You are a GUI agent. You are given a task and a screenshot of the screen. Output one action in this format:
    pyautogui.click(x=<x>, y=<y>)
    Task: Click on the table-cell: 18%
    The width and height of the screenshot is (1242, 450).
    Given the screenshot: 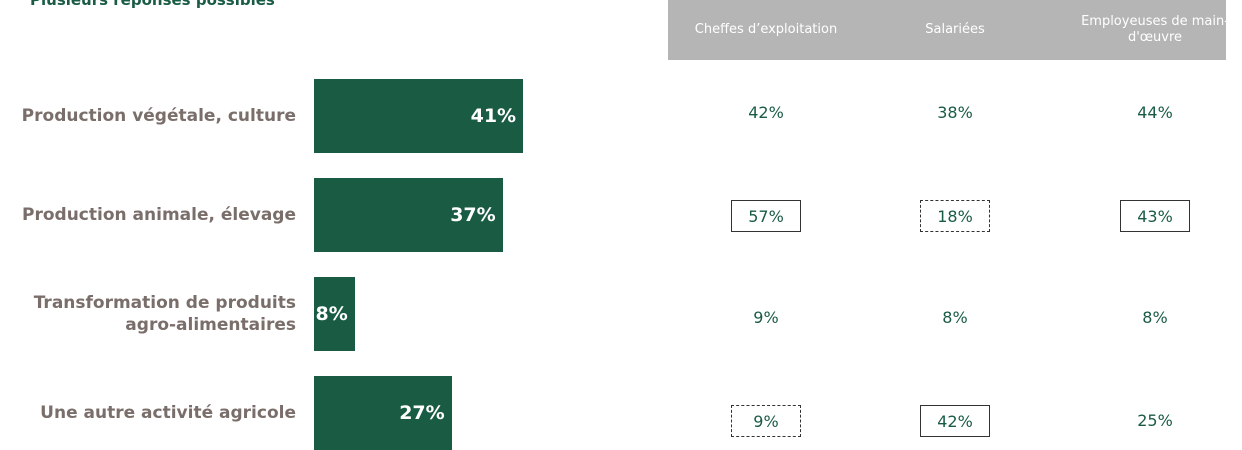 What is the action you would take?
    pyautogui.click(x=955, y=215)
    